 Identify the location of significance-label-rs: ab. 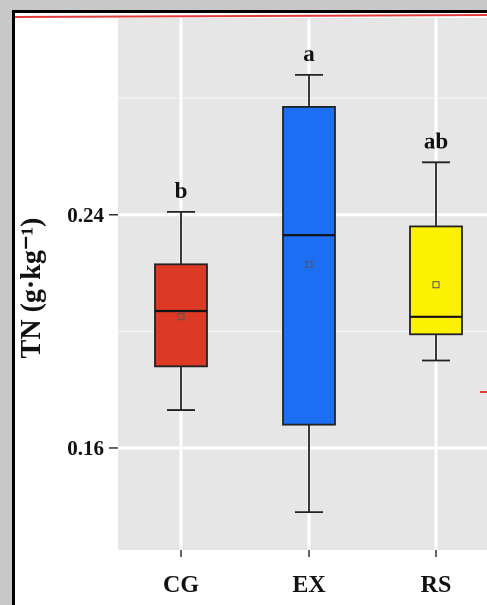
(436, 140).